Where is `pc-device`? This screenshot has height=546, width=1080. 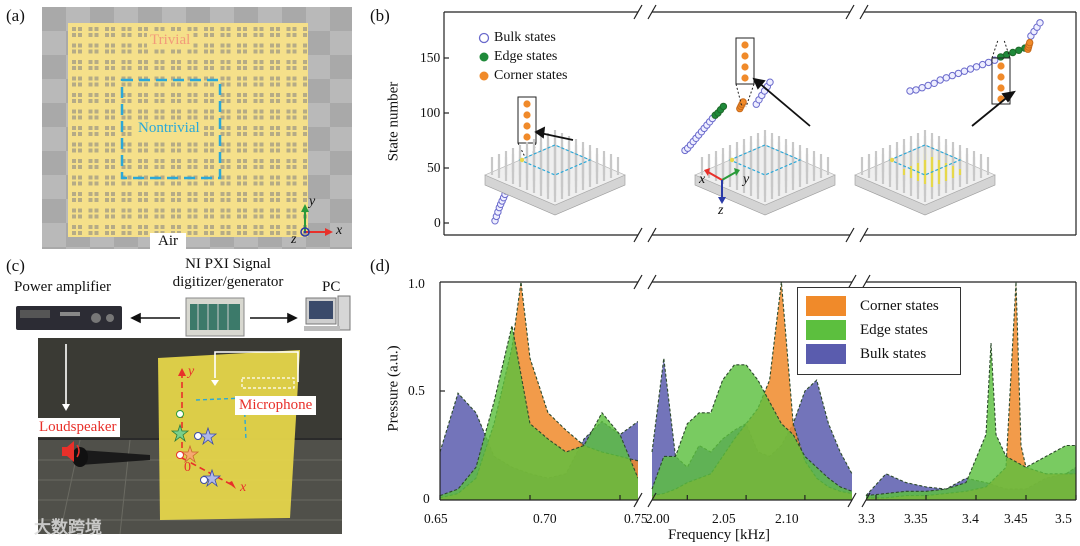
pc-device is located at coordinates (327, 313).